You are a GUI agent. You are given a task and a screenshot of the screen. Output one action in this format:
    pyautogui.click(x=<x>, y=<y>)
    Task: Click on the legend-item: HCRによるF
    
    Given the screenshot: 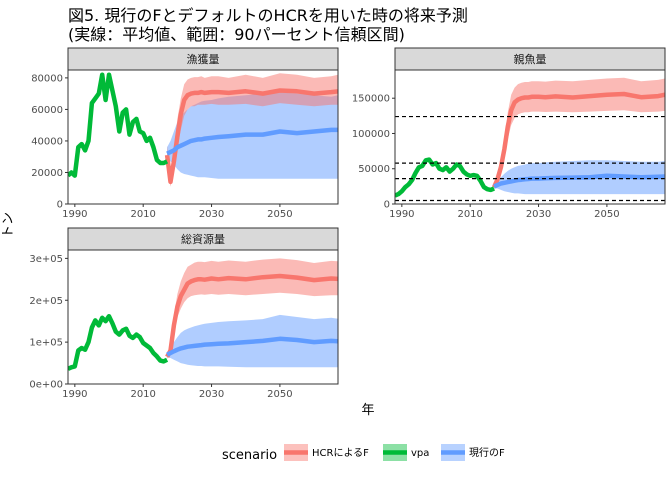 What is the action you would take?
    pyautogui.click(x=326, y=452)
    